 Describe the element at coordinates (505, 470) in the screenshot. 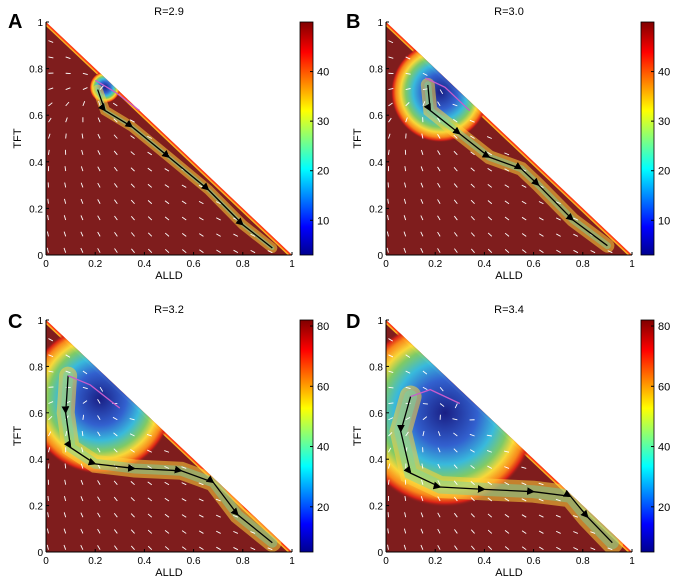

I see `trajectory-black` at that location.